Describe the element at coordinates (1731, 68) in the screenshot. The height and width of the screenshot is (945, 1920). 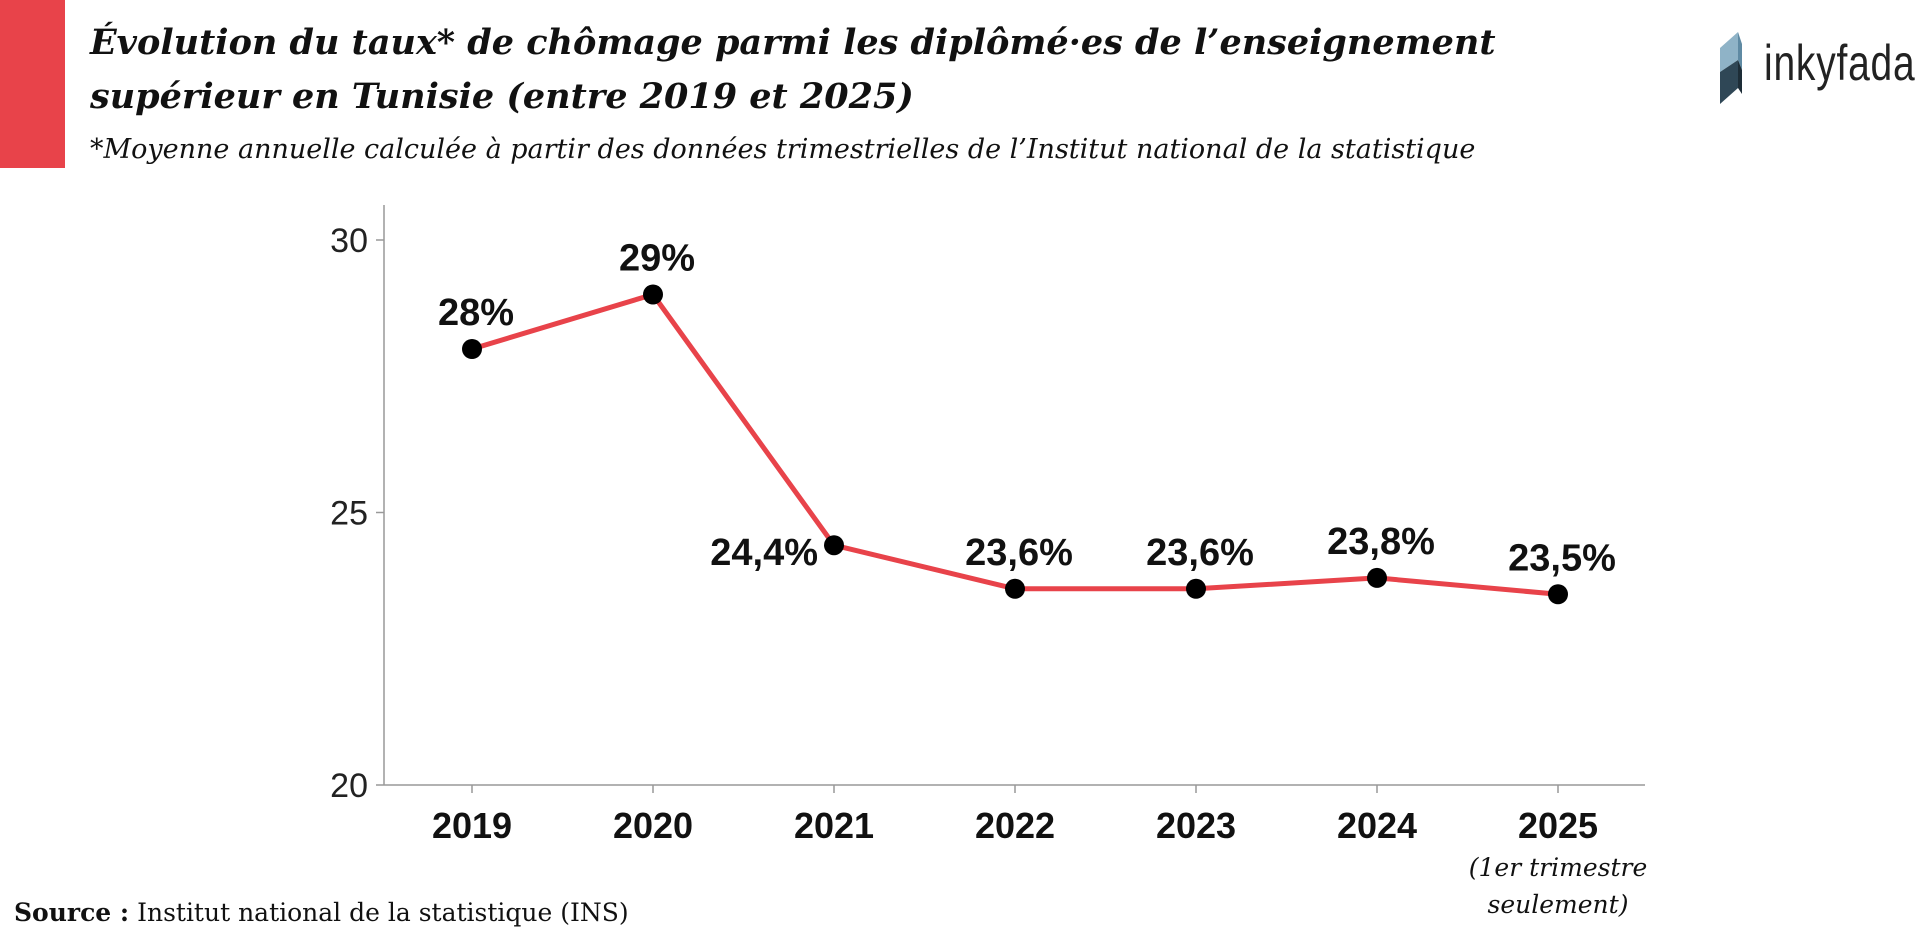
I see `stacked-shards-logo-icon` at that location.